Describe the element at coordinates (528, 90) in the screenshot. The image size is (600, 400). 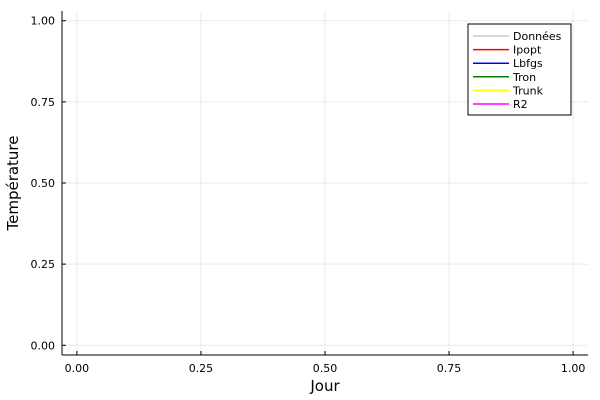
I see `legend-label: Trunk` at that location.